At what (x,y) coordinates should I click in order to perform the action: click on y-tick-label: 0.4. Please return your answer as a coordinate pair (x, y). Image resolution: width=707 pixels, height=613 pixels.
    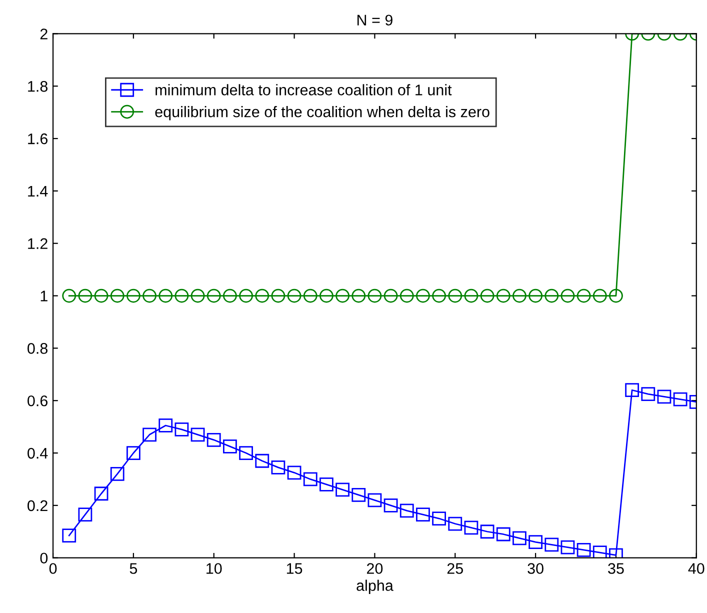
    Looking at the image, I should click on (38, 453).